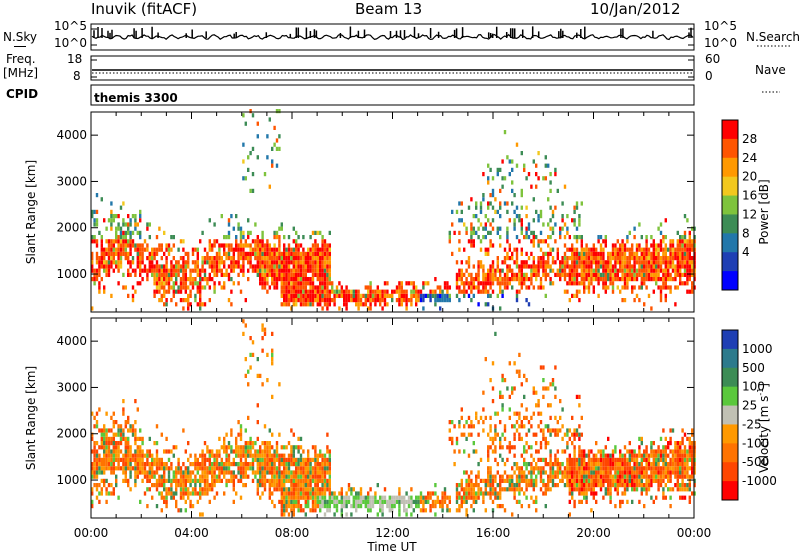  Describe the element at coordinates (752, 424) in the screenshot. I see `colorbar-tick-label: -25` at that location.